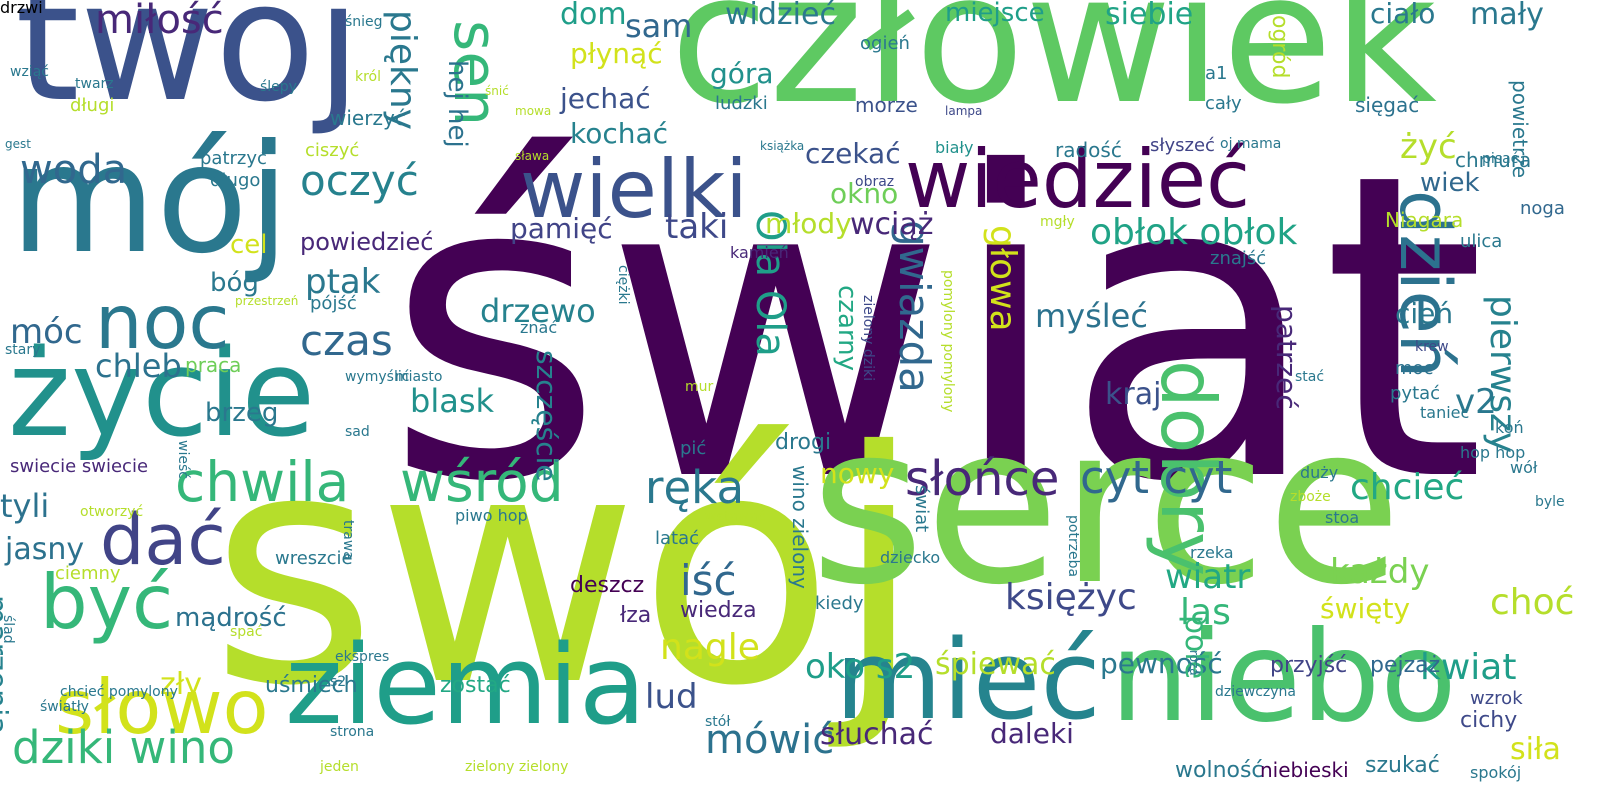  Describe the element at coordinates (357, 432) in the screenshot. I see `word: sad` at that location.